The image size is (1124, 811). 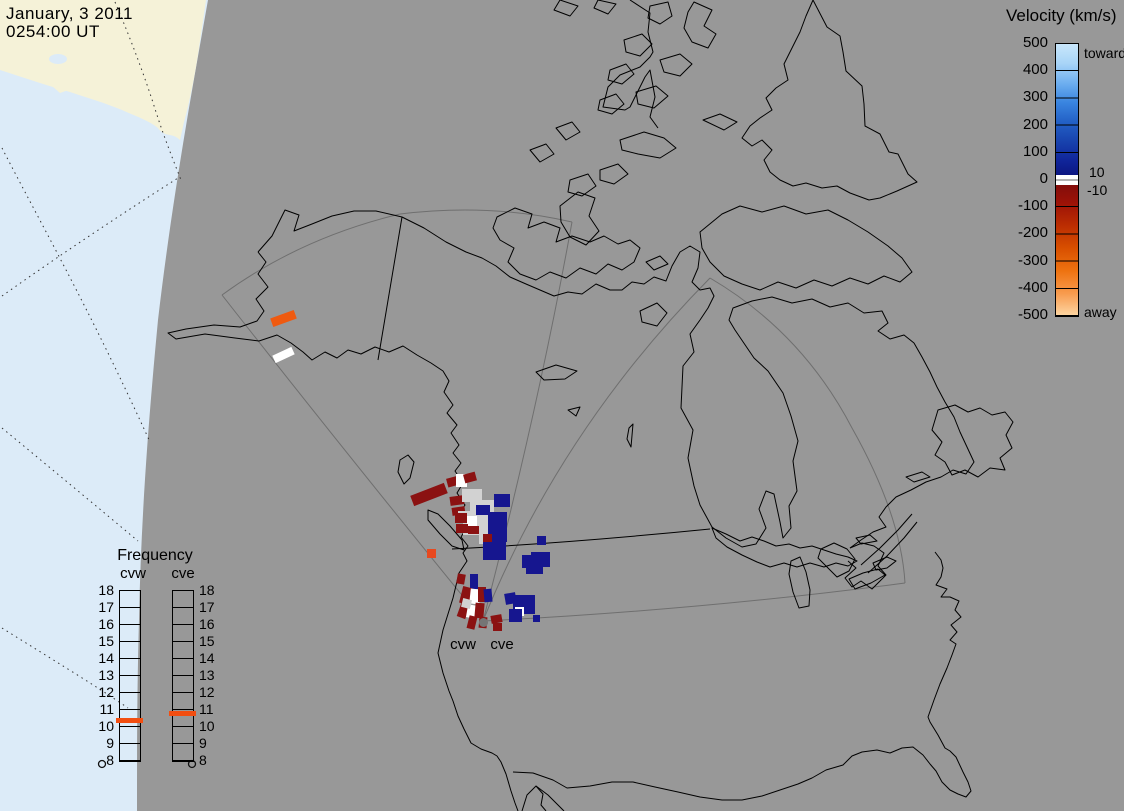 What do you see at coordinates (694, 602) in the screenshot?
I see `cve-fov-south-edge` at bounding box center [694, 602].